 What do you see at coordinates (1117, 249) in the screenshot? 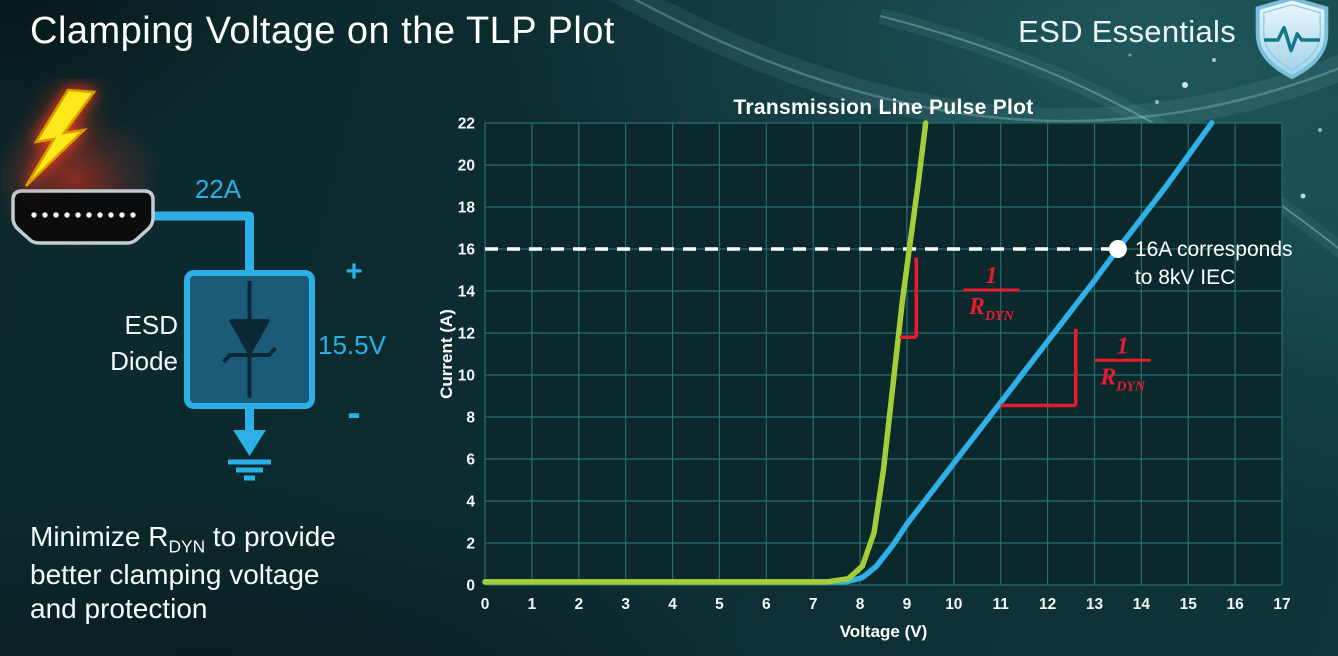
I see `threshold-marker-dot` at bounding box center [1117, 249].